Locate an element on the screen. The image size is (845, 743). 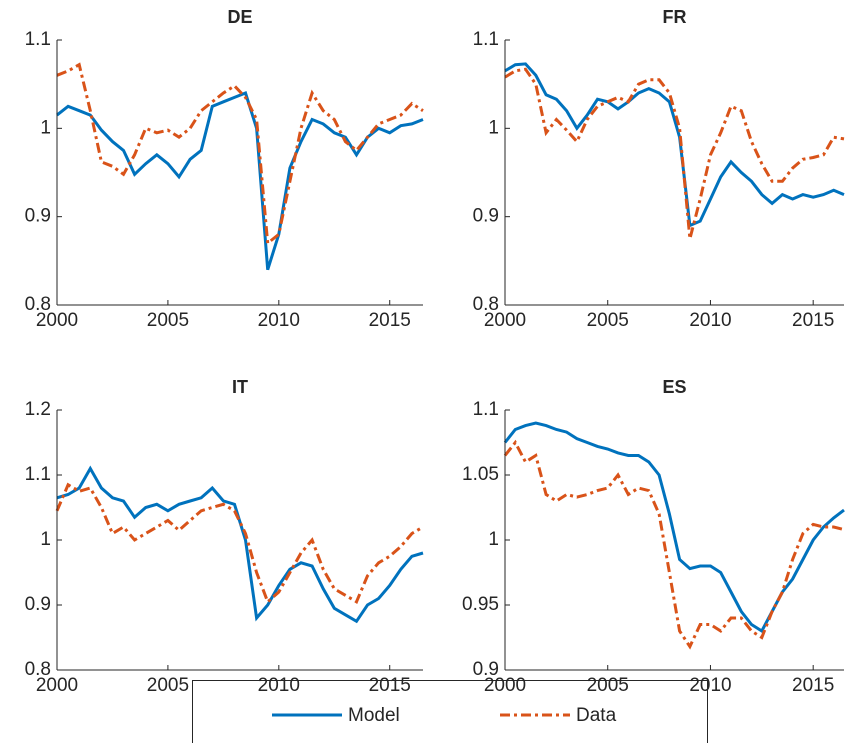
legend-label: Data is located at coordinates (596, 715).